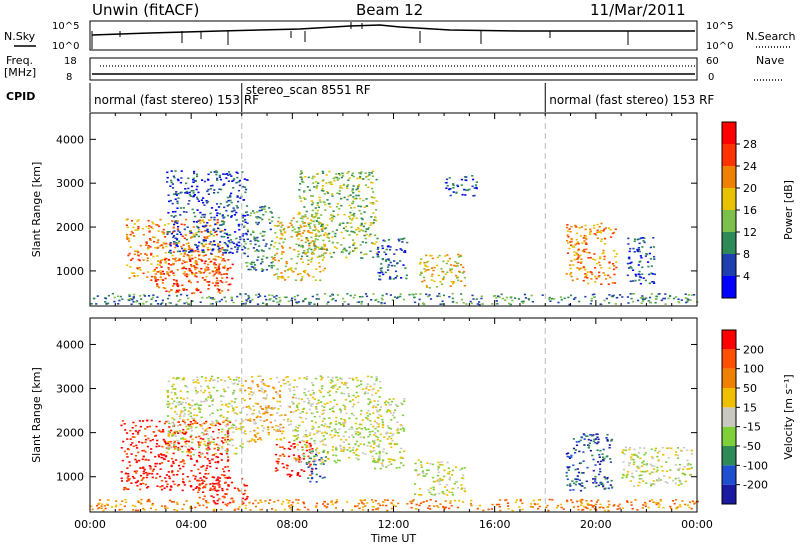 The width and height of the screenshot is (800, 554). Describe the element at coordinates (719, 26) in the screenshot. I see `noise-tick-right-top: 10^5` at that location.